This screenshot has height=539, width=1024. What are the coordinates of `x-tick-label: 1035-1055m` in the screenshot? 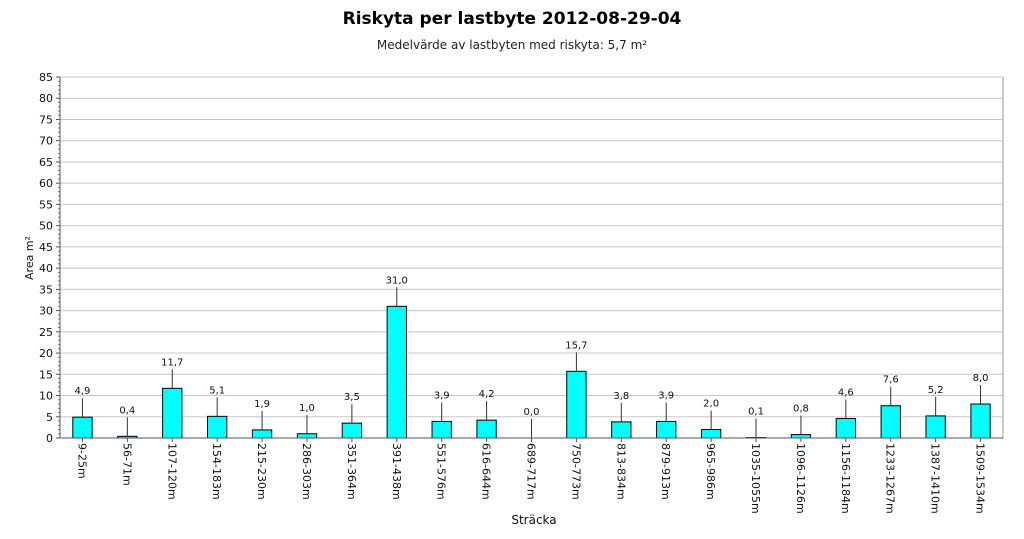 It's located at (755, 478).